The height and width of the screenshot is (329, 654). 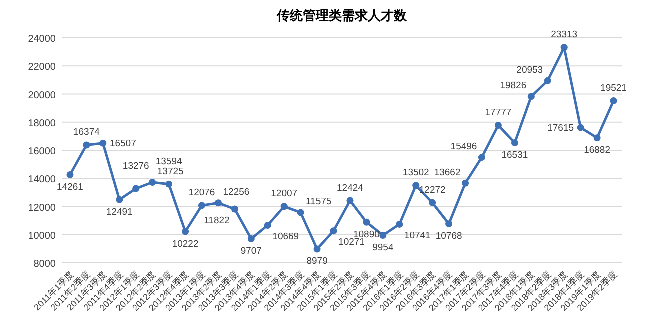 I want to click on data-label: 12491, so click(x=119, y=212).